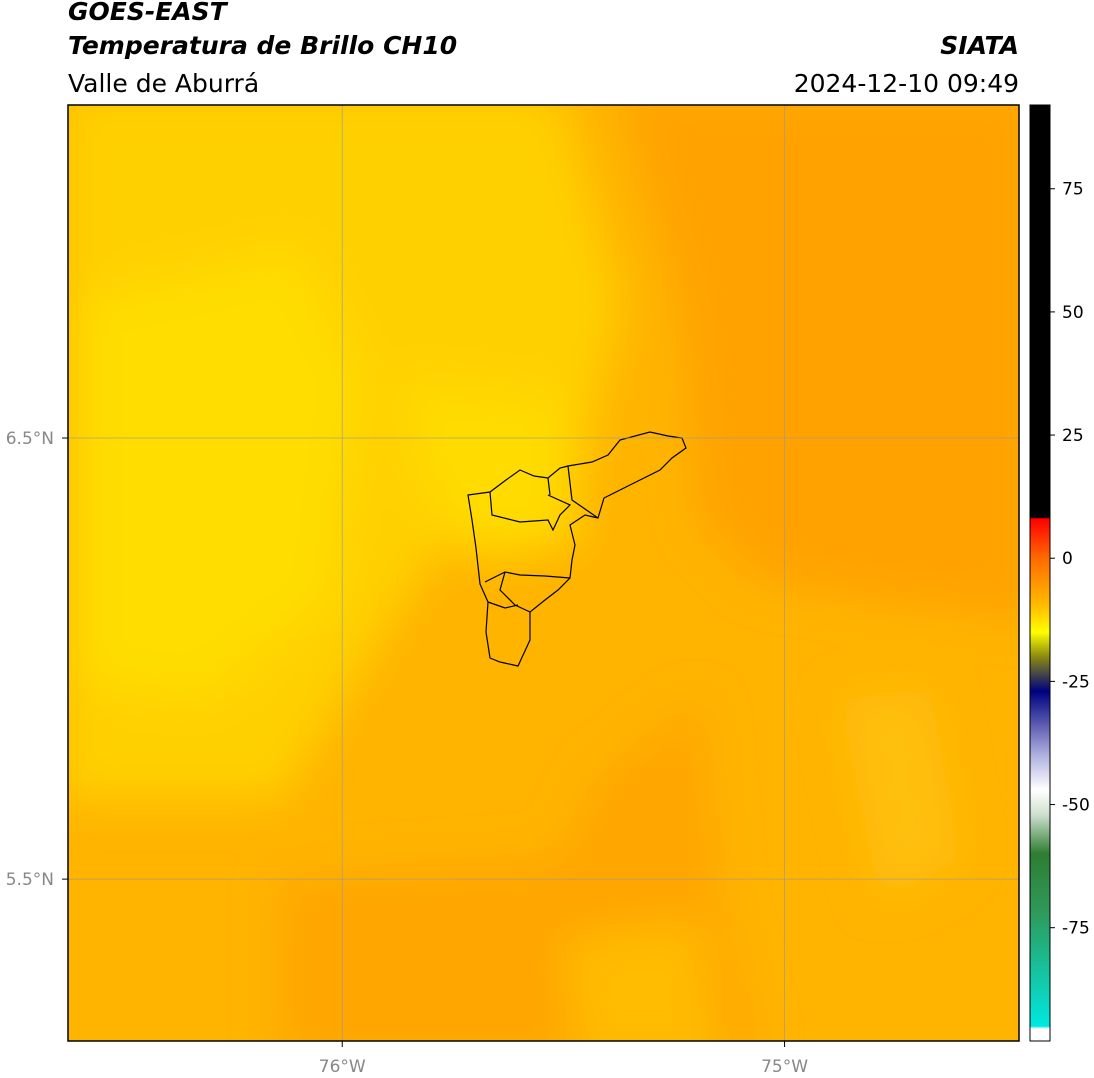 The height and width of the screenshot is (1078, 1094). What do you see at coordinates (1073, 313) in the screenshot?
I see `colorbar-tick-label: 50` at bounding box center [1073, 313].